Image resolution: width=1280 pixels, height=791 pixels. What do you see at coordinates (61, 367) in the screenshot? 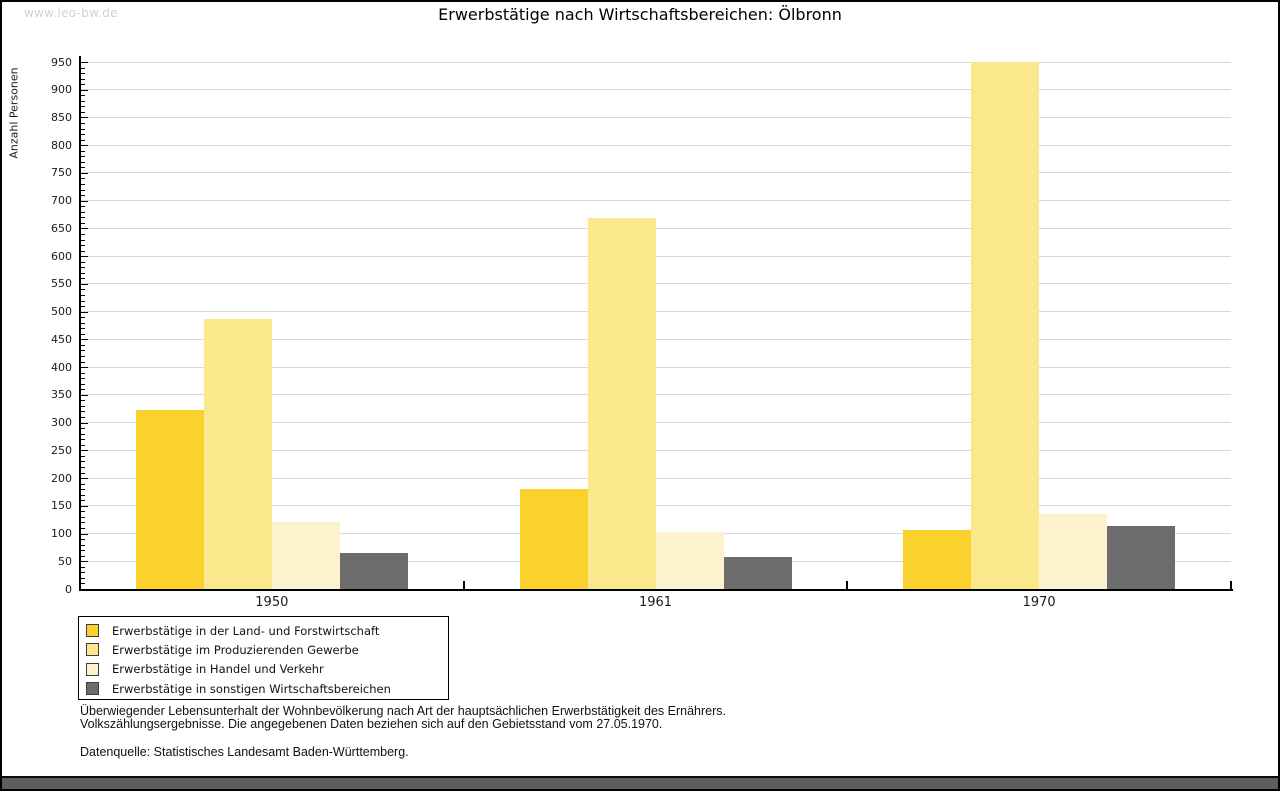
I see `y-tick-label: 400` at bounding box center [61, 367].